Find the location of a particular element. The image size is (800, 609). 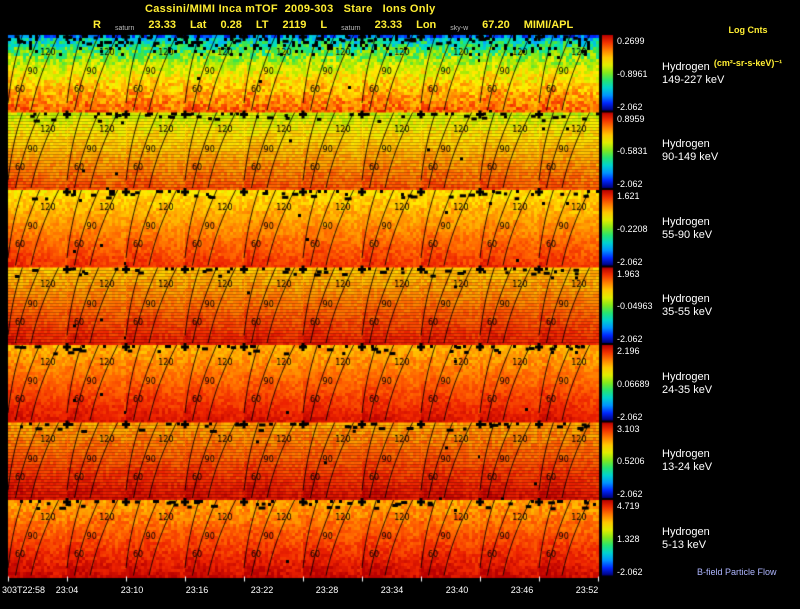

time-axis-label: 23:16 is located at coordinates (197, 590).